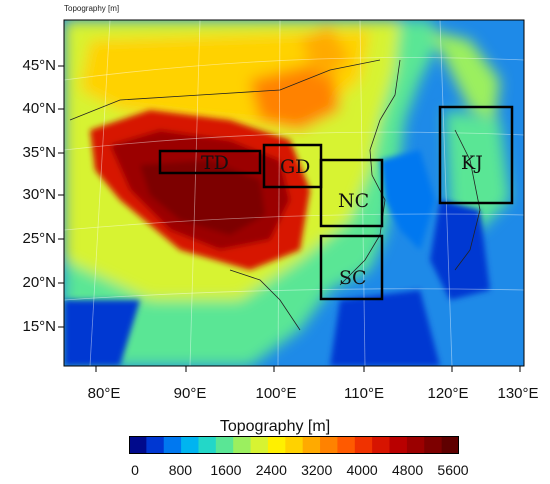 The height and width of the screenshot is (484, 550). What do you see at coordinates (354, 201) in the screenshot?
I see `region-label-nc: NC` at bounding box center [354, 201].